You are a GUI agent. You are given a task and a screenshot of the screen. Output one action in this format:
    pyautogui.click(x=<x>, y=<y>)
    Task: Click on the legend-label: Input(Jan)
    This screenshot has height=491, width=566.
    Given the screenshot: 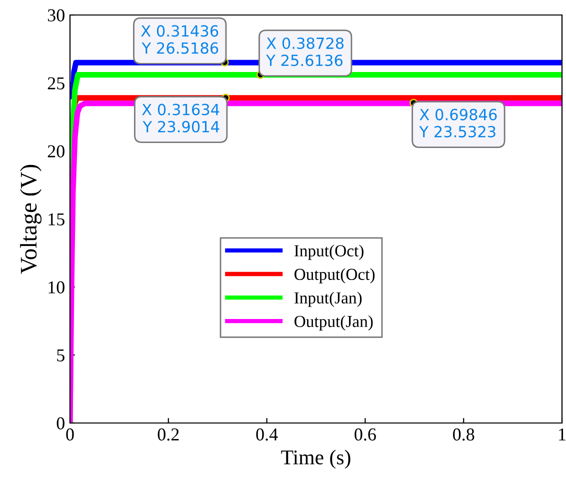 What is the action you would take?
    pyautogui.click(x=328, y=299)
    